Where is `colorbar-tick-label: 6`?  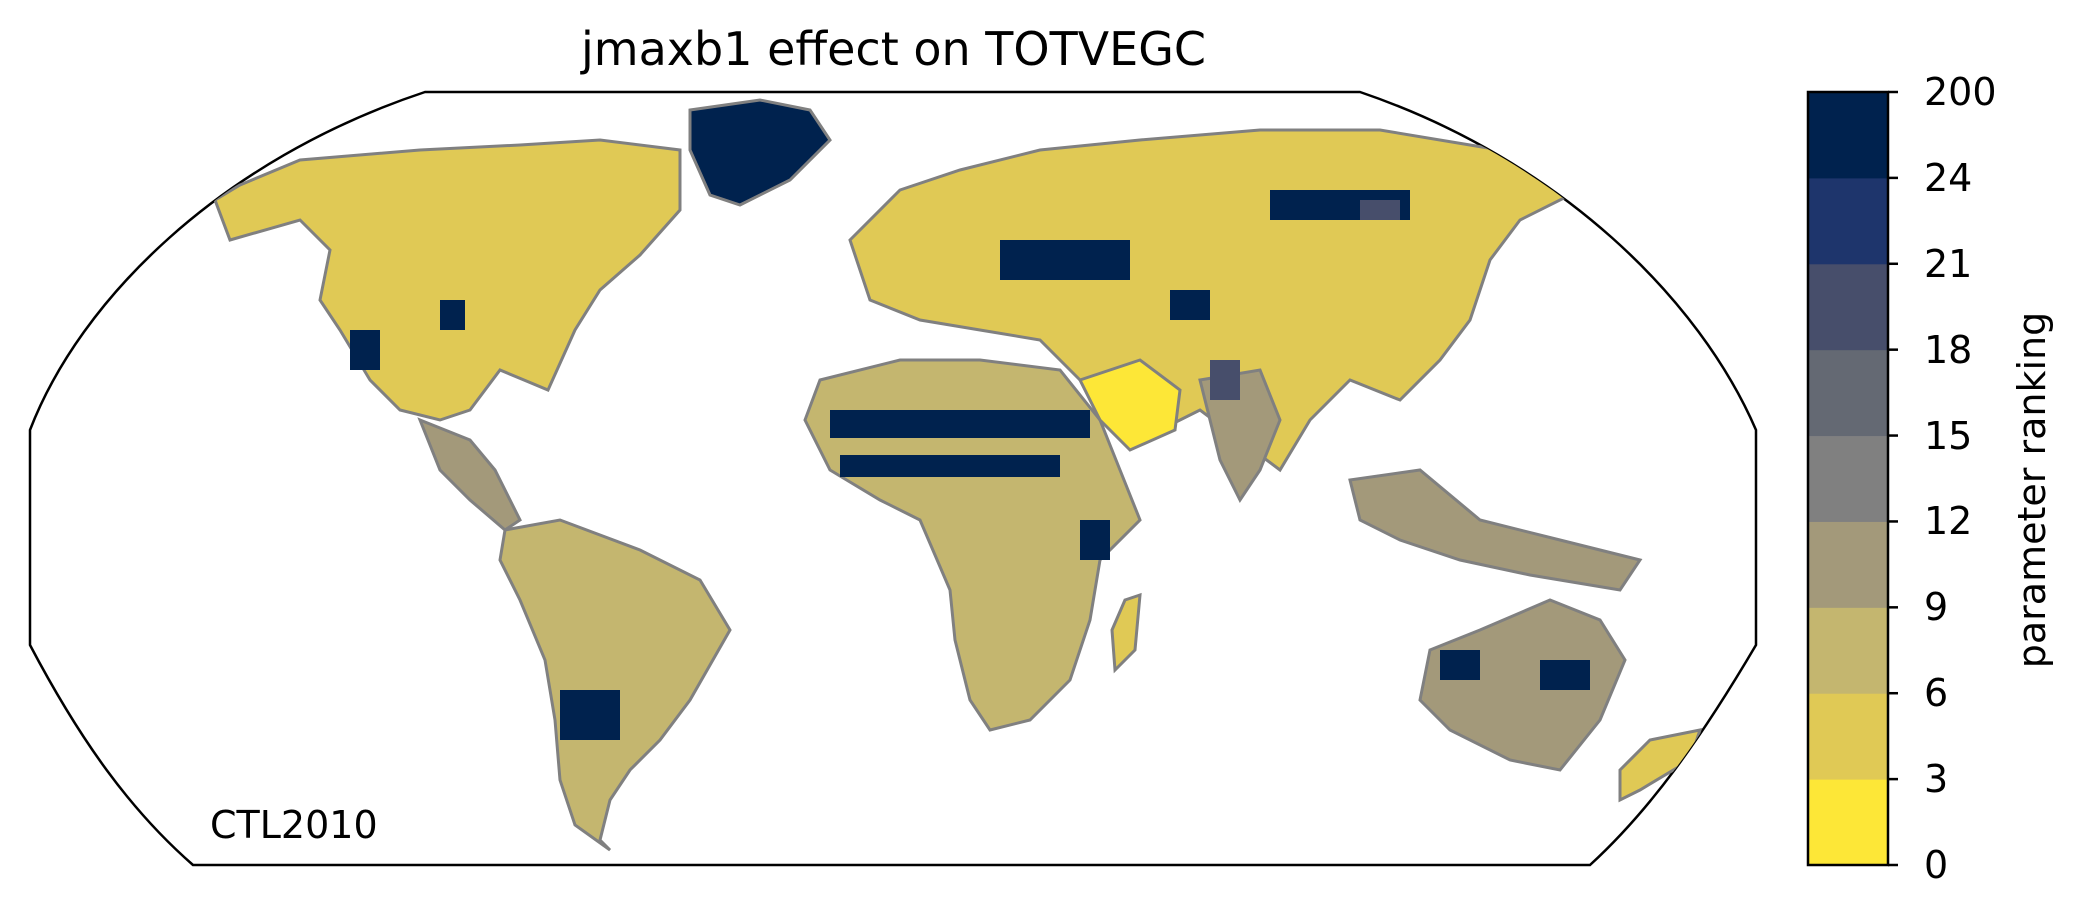 colorbar-tick-label: 6 is located at coordinates (1936, 693).